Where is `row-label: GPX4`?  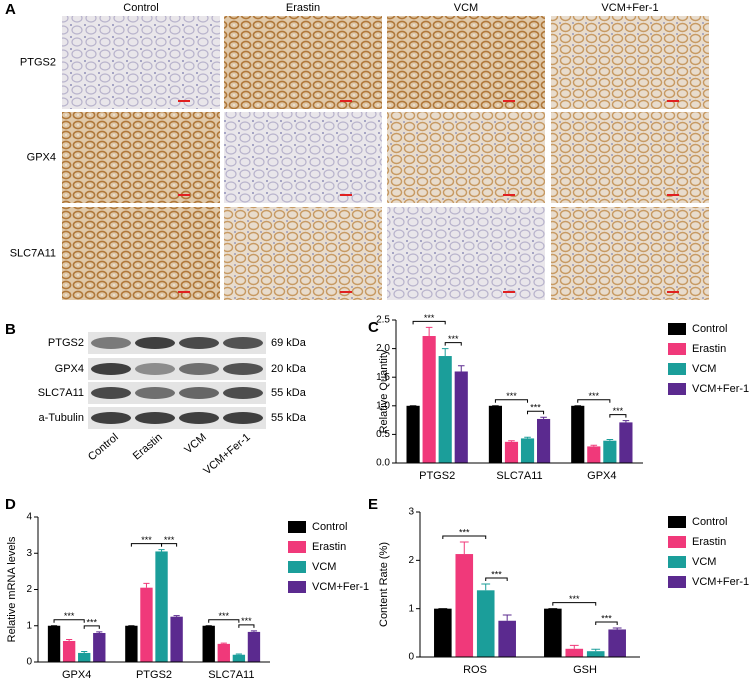 row-label: GPX4 is located at coordinates (41, 157).